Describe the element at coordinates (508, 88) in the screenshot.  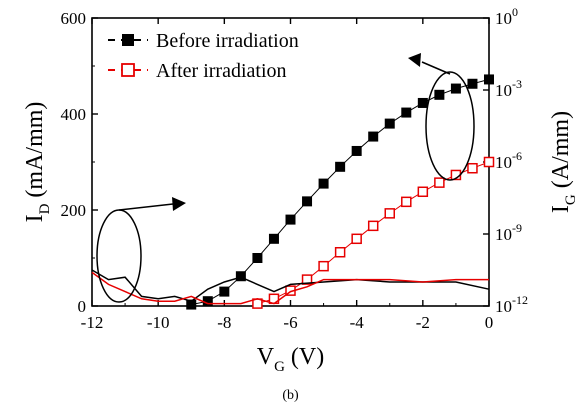
I see `y-right-tick-label: 10⁻³` at that location.